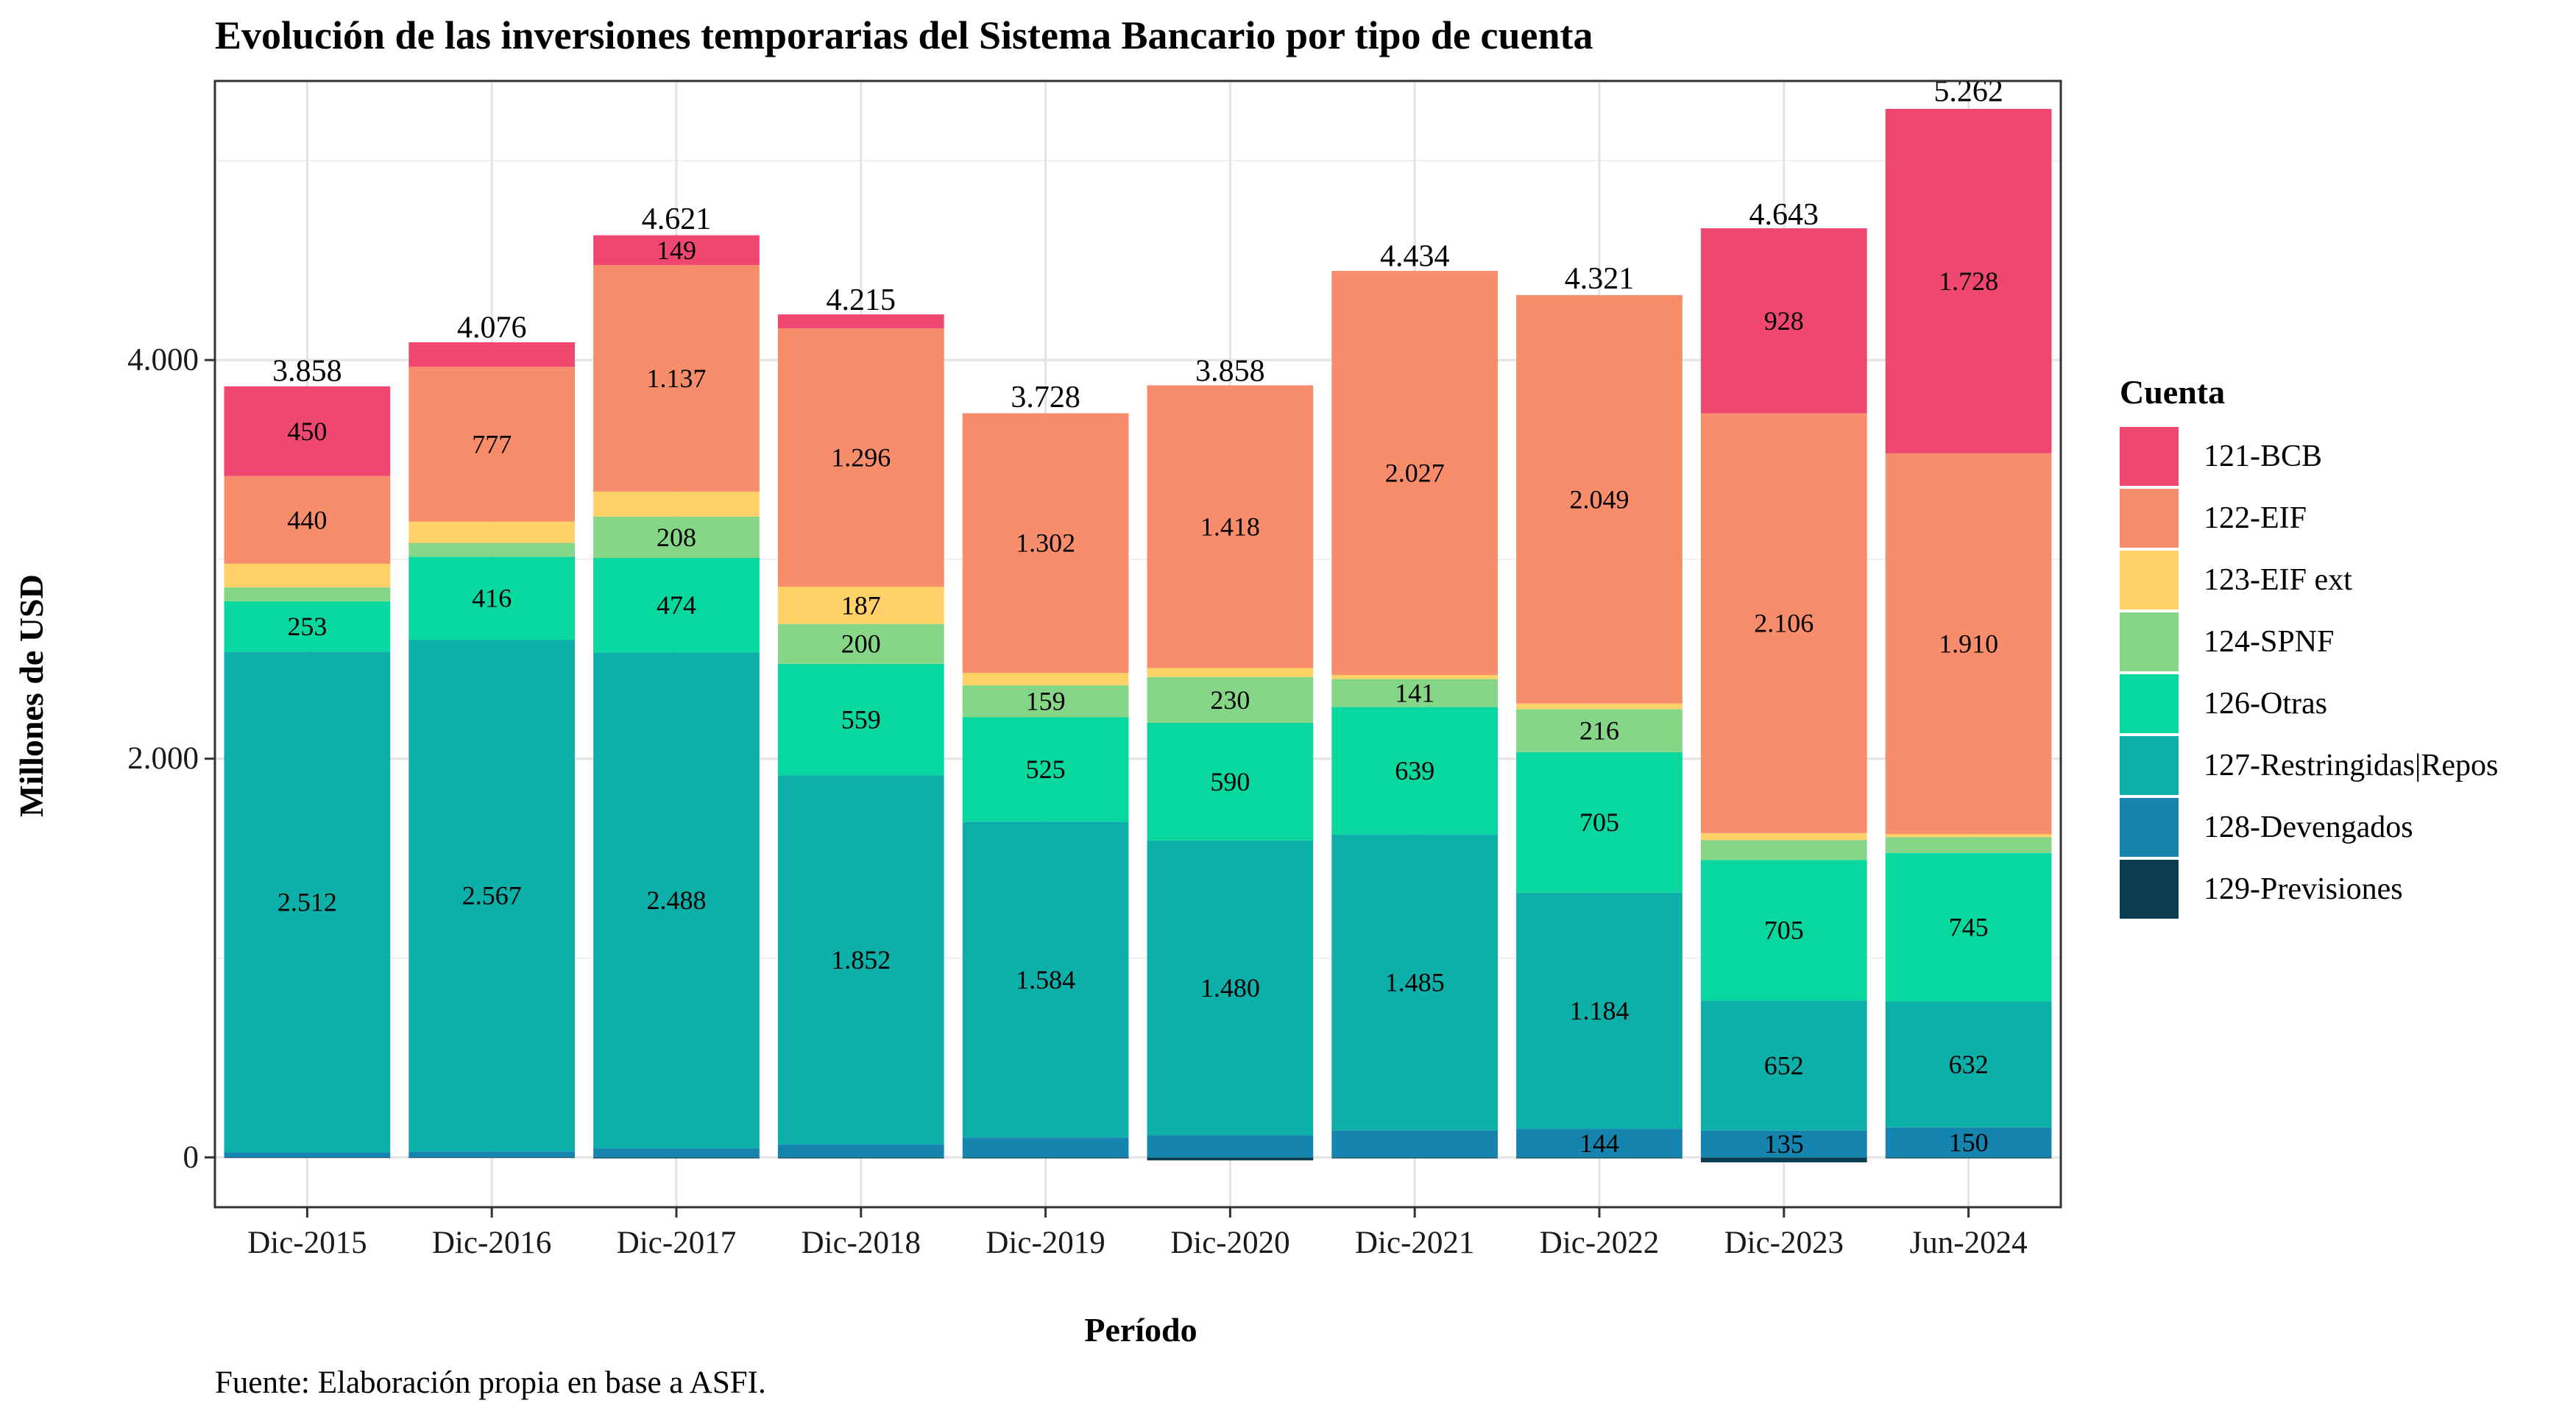  I want to click on y-tick-label: 4.000, so click(163, 361).